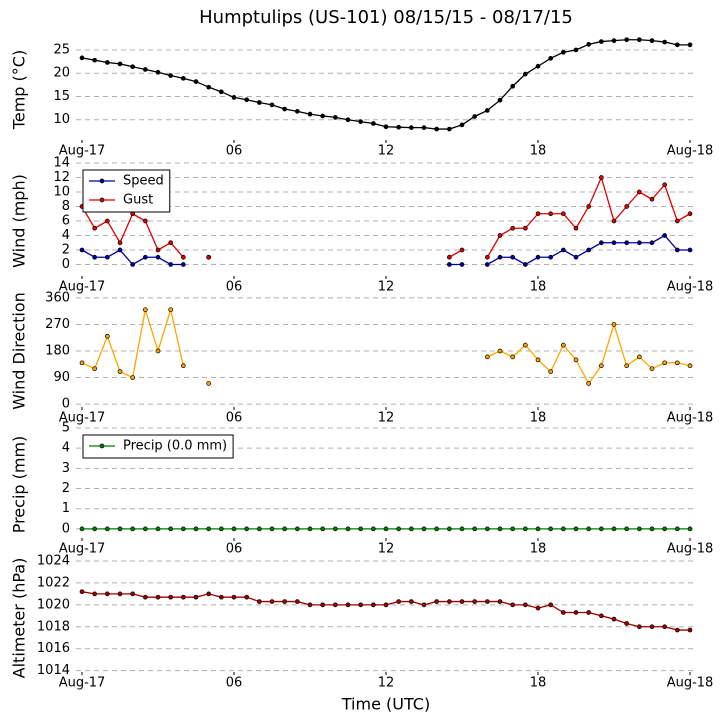 This screenshot has width=723, height=725. What do you see at coordinates (66, 264) in the screenshot?
I see `y-tick-label: 0` at bounding box center [66, 264].